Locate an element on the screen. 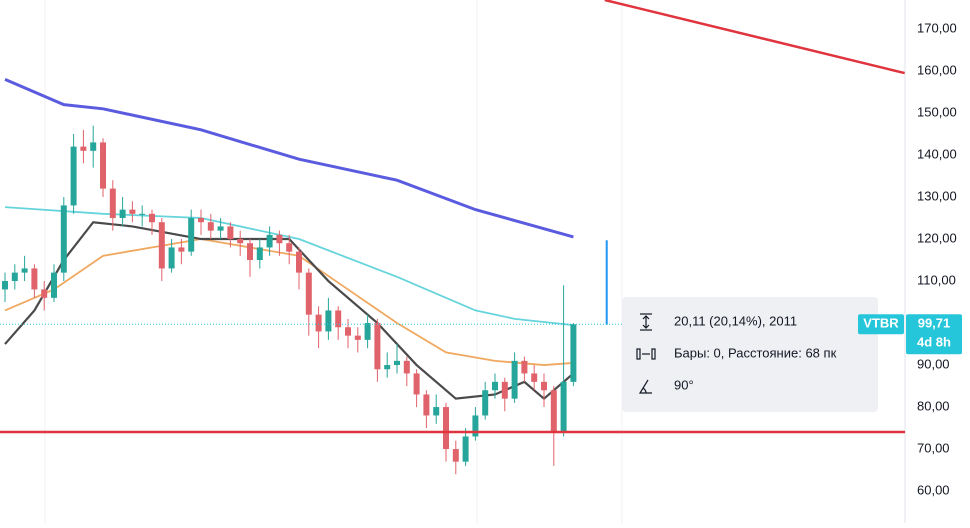 The height and width of the screenshot is (528, 970). y-tick-label: 160,00 is located at coordinates (937, 69).